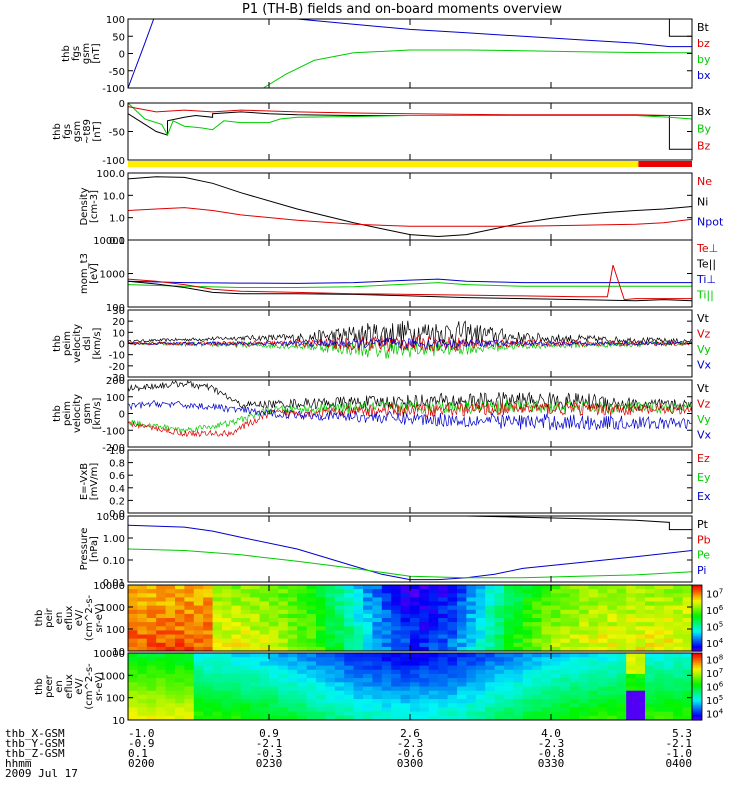 This screenshot has height=805, width=750. Describe the element at coordinates (704, 404) in the screenshot. I see `velocity_gsm-legend-Vz: Vz` at that location.